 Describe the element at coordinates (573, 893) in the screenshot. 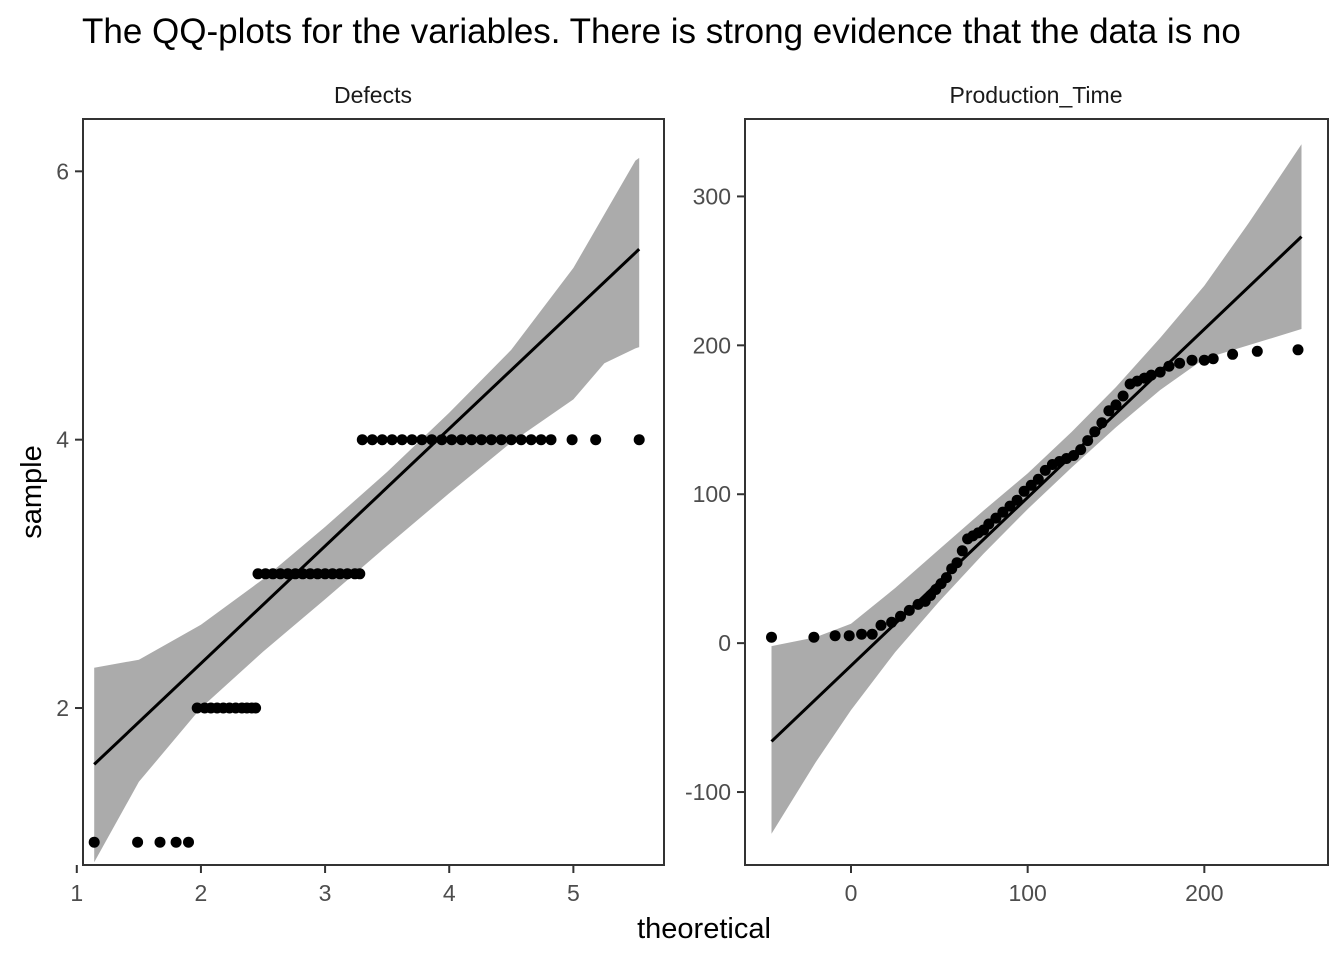

I see `defects-x-tick-label: 5` at that location.